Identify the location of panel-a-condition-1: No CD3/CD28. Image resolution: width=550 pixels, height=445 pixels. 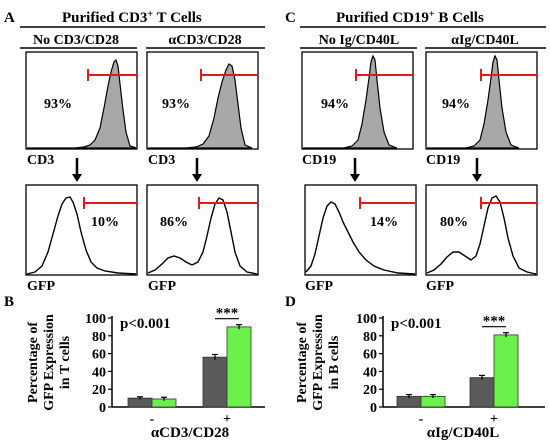
(76, 40).